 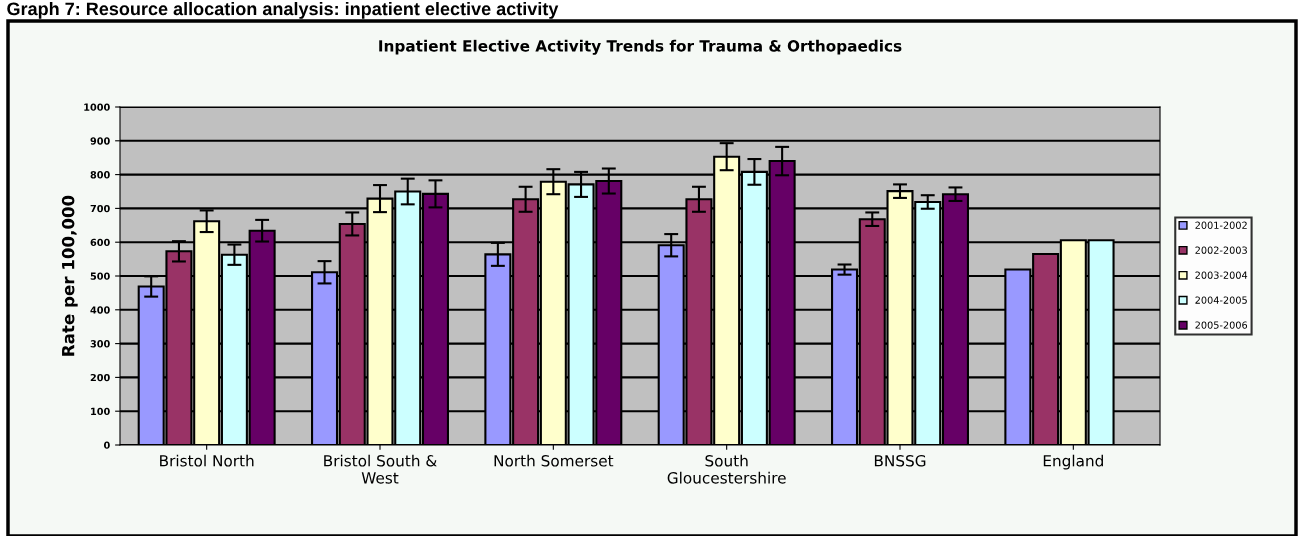 I want to click on y-tick-label: 600, so click(x=100, y=242).